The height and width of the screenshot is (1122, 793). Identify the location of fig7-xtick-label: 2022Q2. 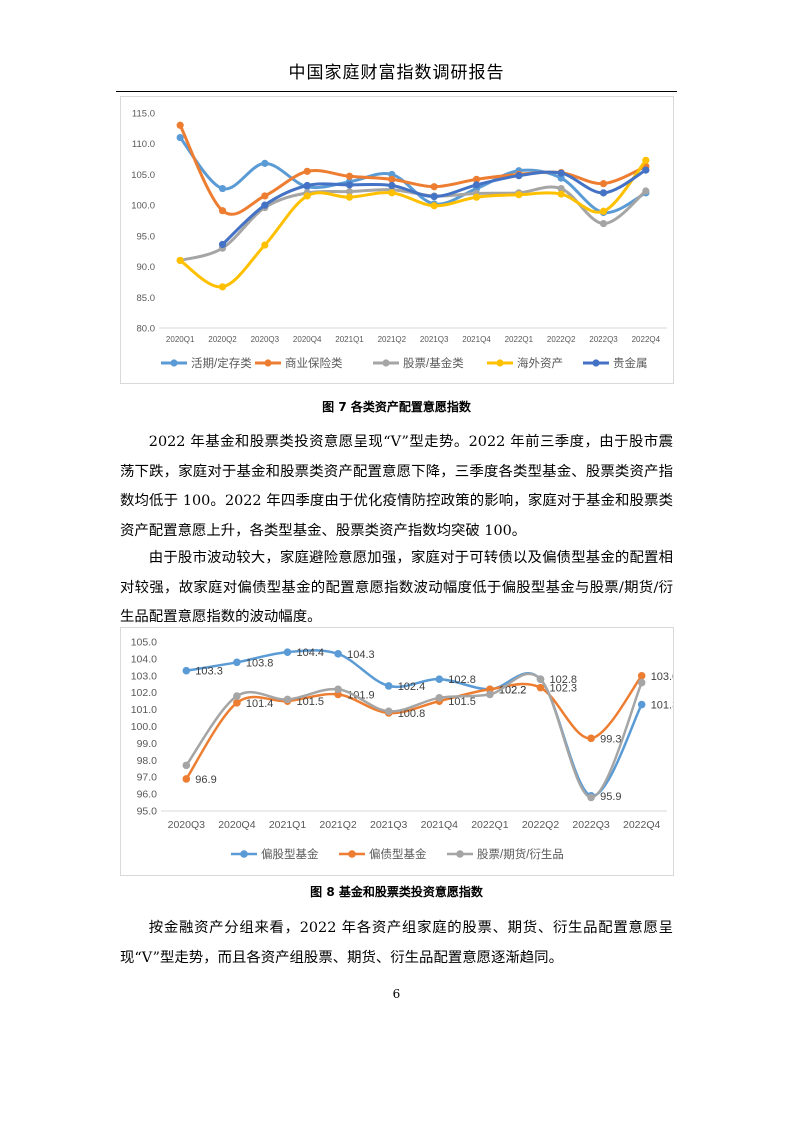
(561, 339).